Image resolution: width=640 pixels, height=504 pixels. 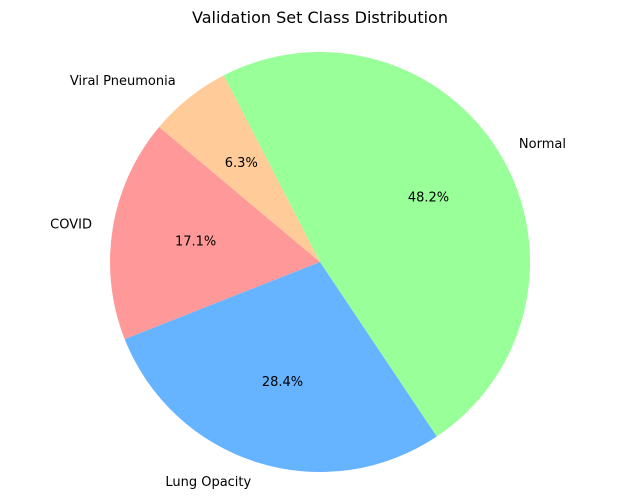 I want to click on slice-label-normal: Normal, so click(x=542, y=144).